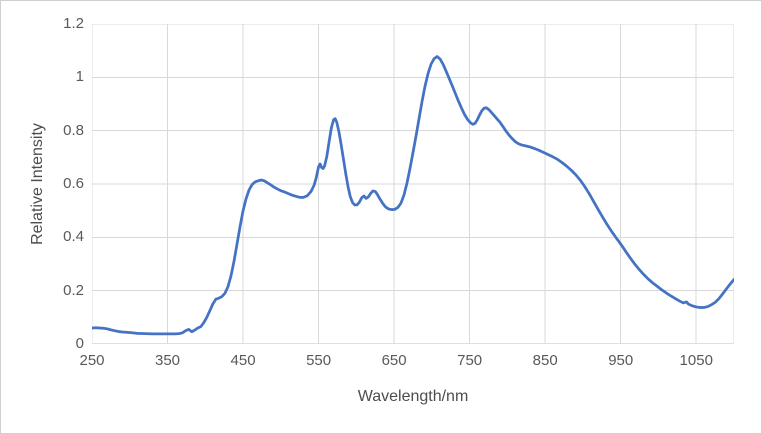  What do you see at coordinates (413, 396) in the screenshot?
I see `x-axis-title: Wavelength/nm` at bounding box center [413, 396].